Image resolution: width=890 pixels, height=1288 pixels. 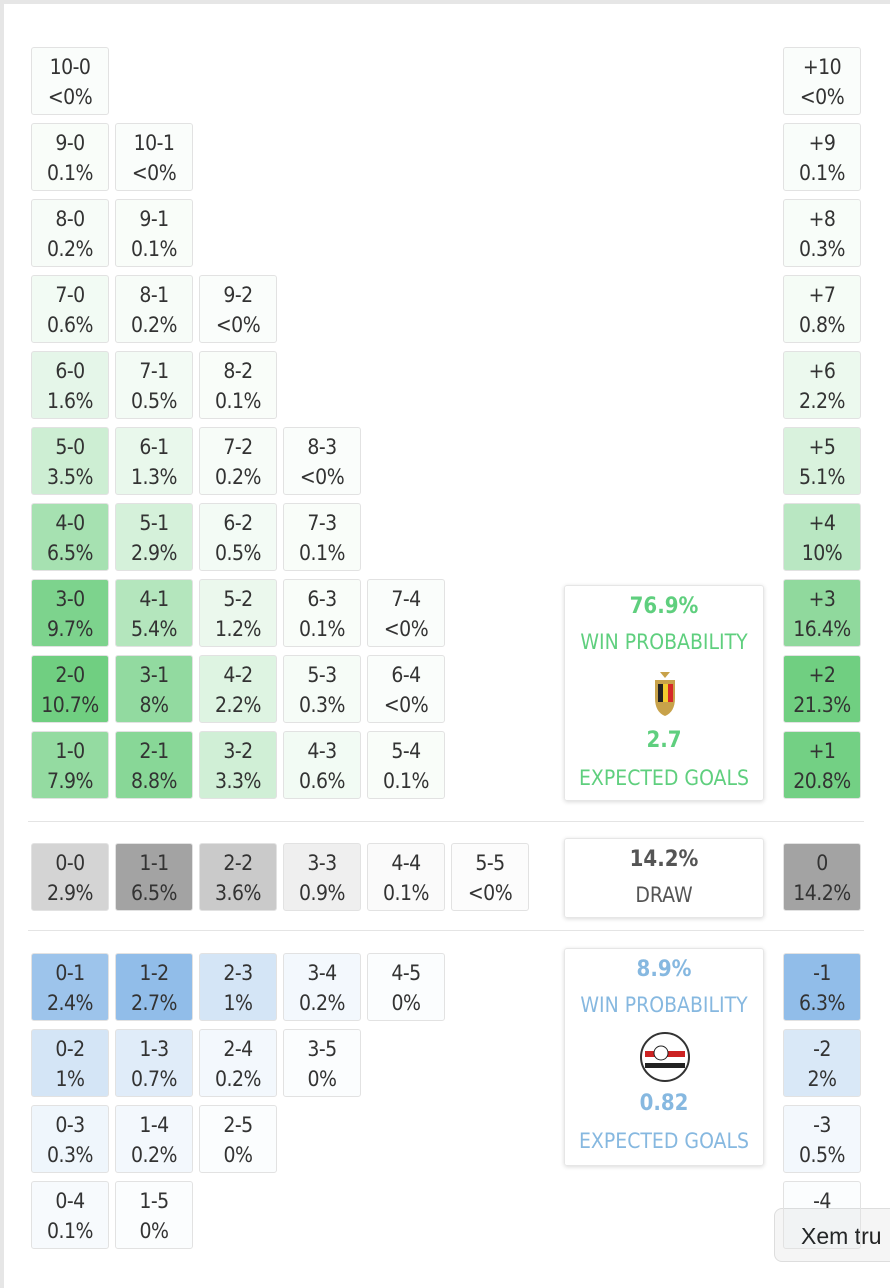 What do you see at coordinates (406, 751) in the screenshot?
I see `score-label: 5-4` at bounding box center [406, 751].